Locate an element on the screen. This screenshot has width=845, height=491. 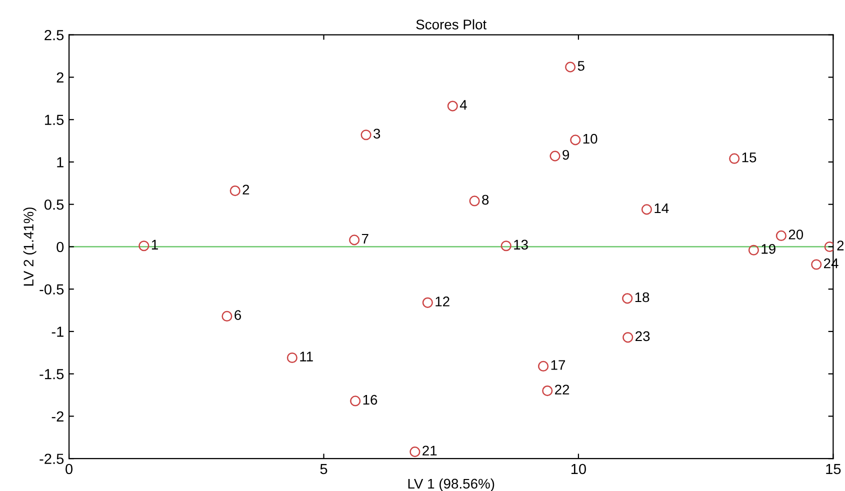
y-tick-label: 0 is located at coordinates (60, 247).